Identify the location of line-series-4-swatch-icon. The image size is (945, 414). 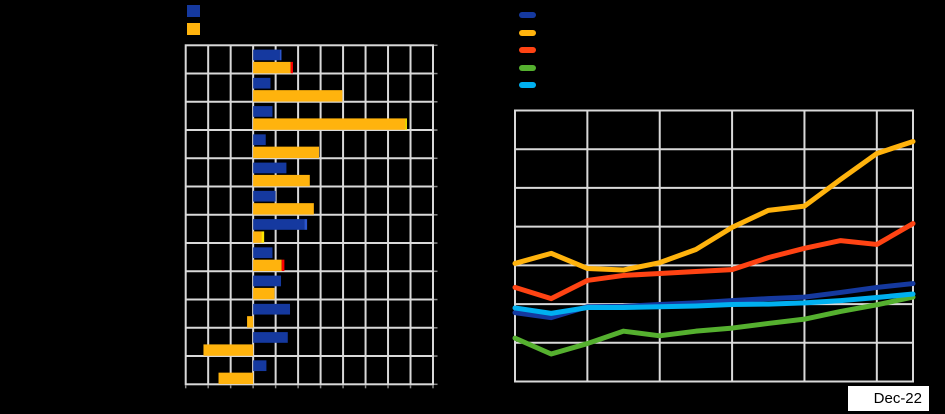
(527, 67).